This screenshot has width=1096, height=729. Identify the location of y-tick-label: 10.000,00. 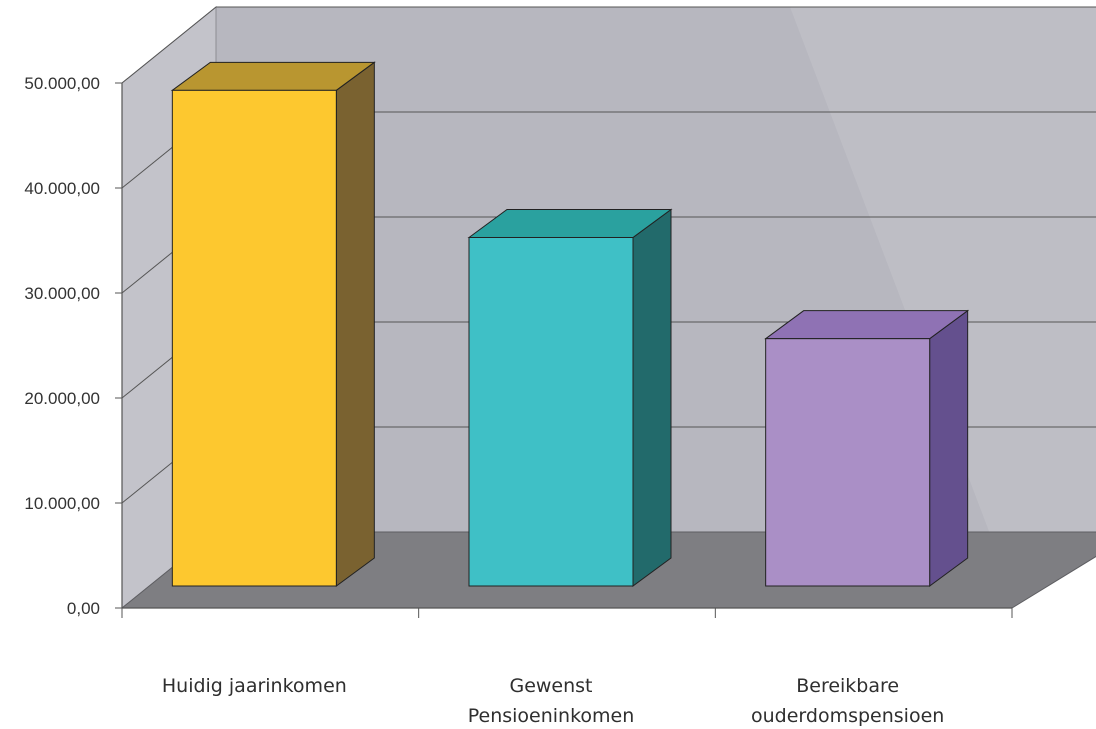
(62, 503).